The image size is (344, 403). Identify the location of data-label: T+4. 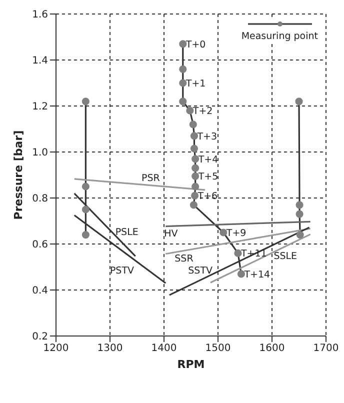
(207, 160).